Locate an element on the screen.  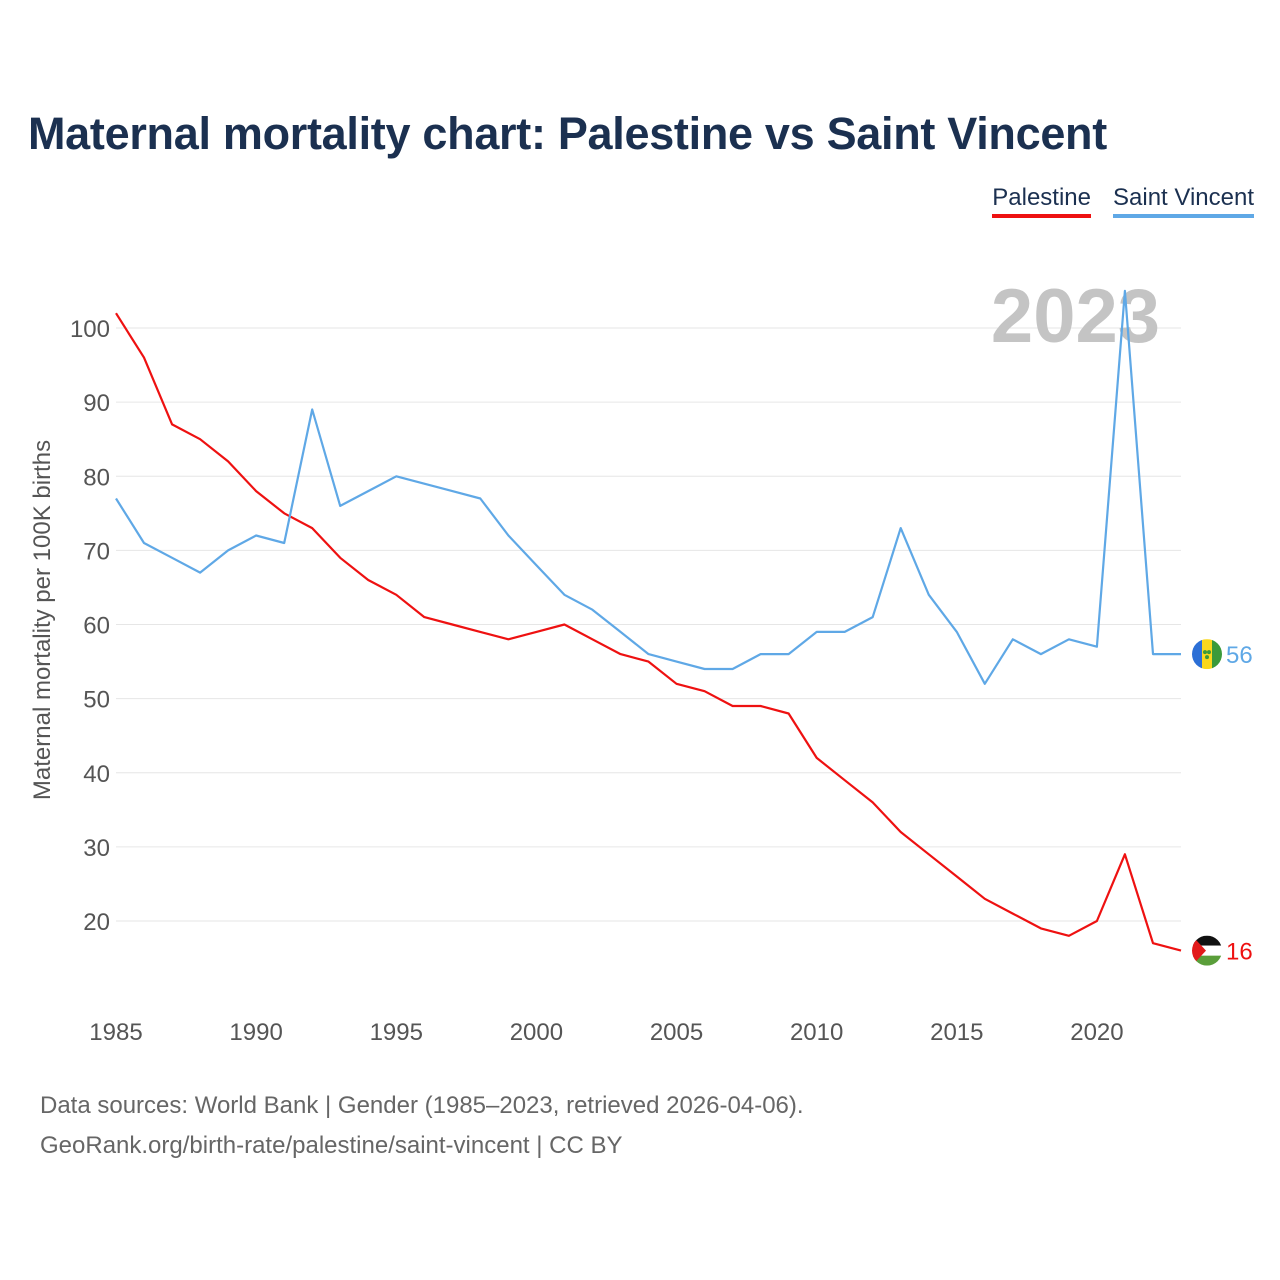
y-tick-label-60: 60 is located at coordinates (96, 626).